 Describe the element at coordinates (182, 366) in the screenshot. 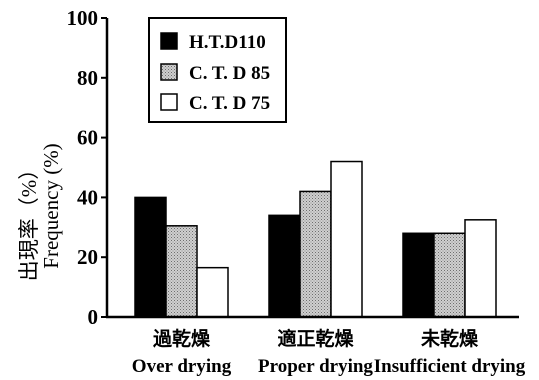

I see `category-label-en: Over drying` at that location.